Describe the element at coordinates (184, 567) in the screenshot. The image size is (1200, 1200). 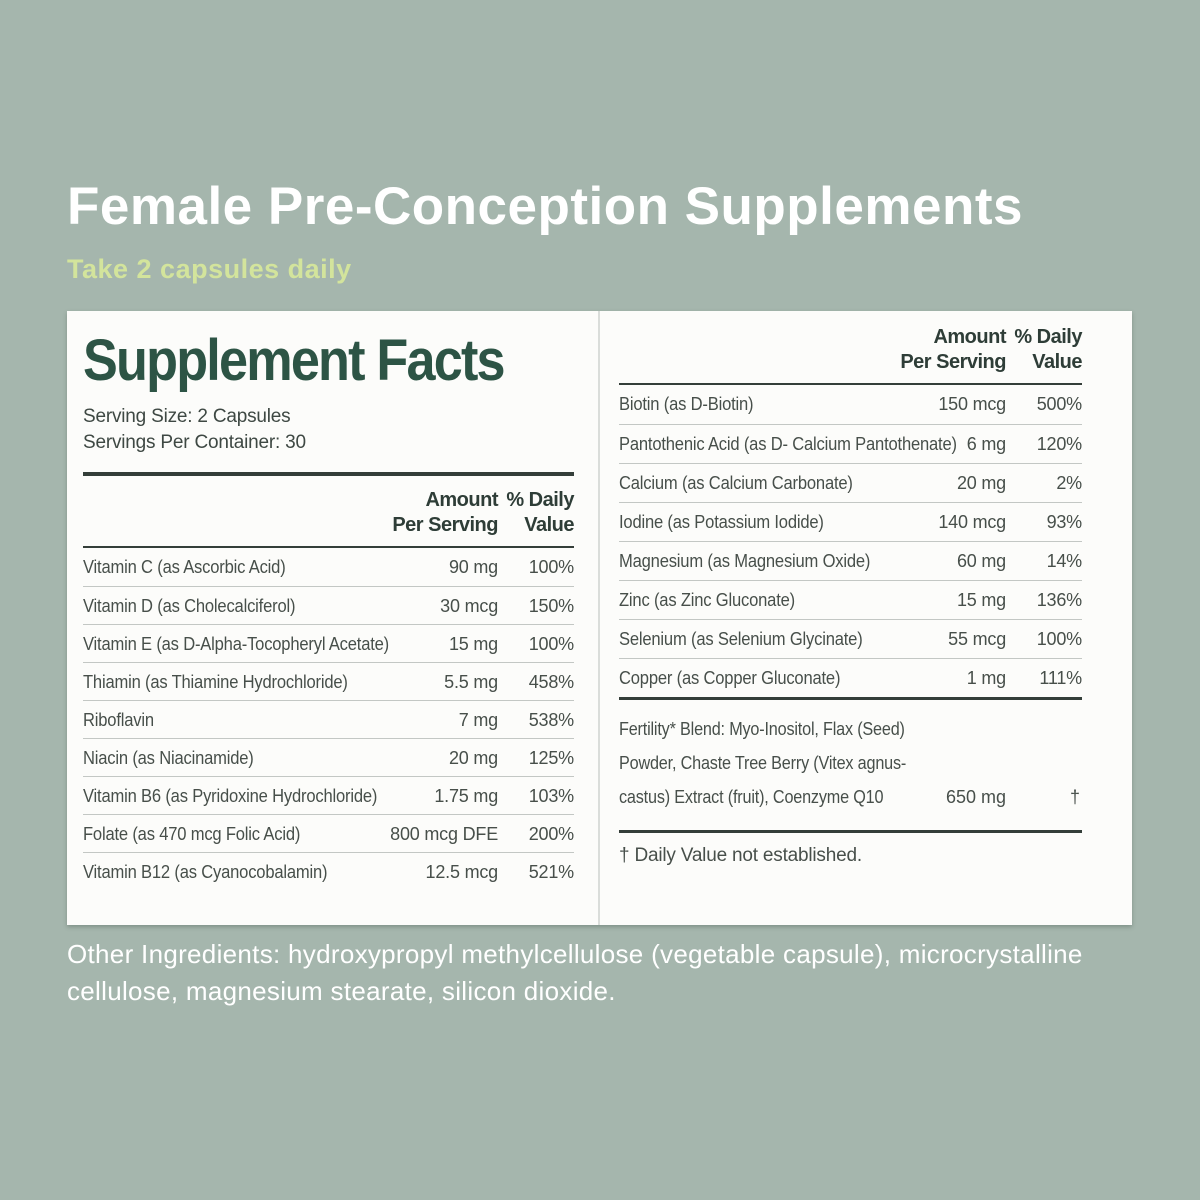
I see `nutrient-name: Vitamin C (as Ascorbic Acid)` at that location.